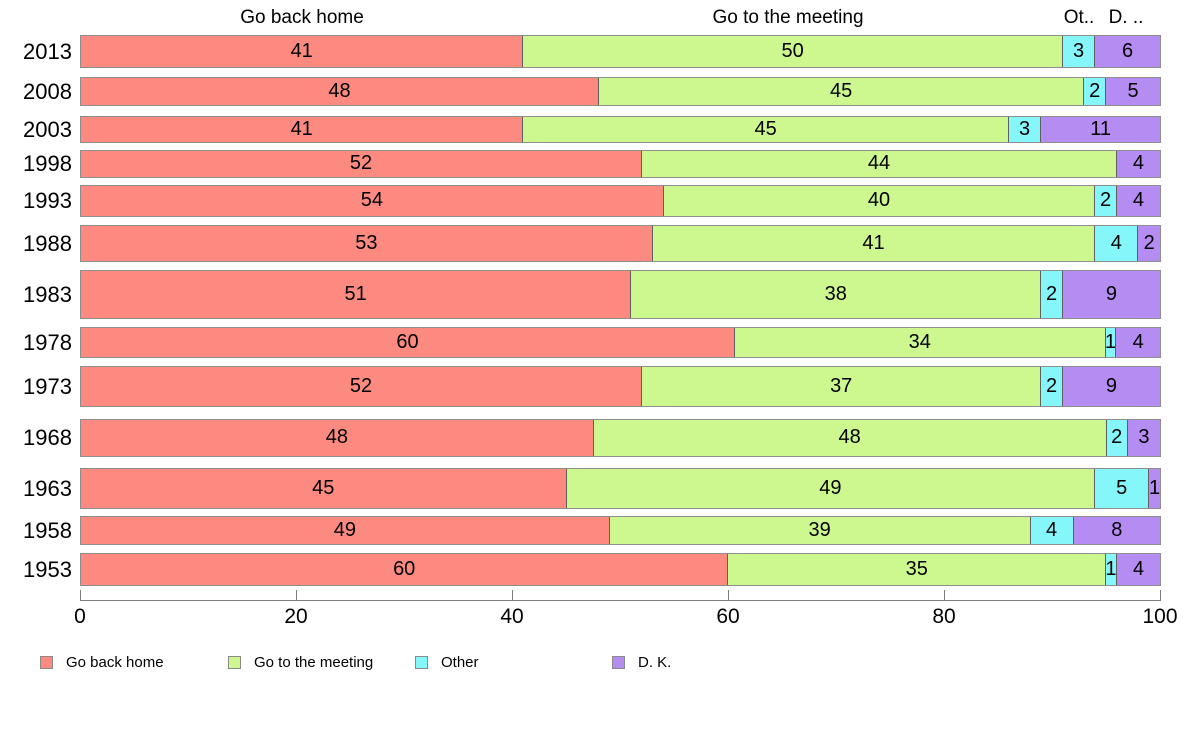  I want to click on x-axis-line, so click(620, 600).